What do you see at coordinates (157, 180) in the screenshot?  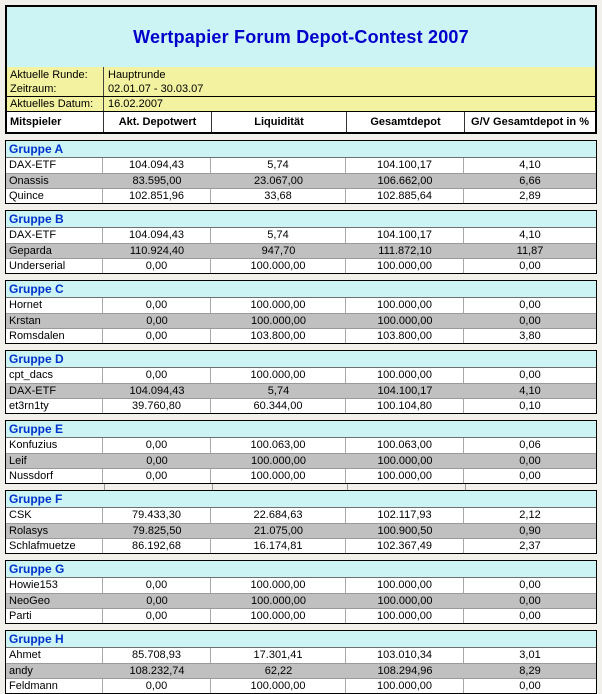 I see `depotwert-cell: 83.595,00` at bounding box center [157, 180].